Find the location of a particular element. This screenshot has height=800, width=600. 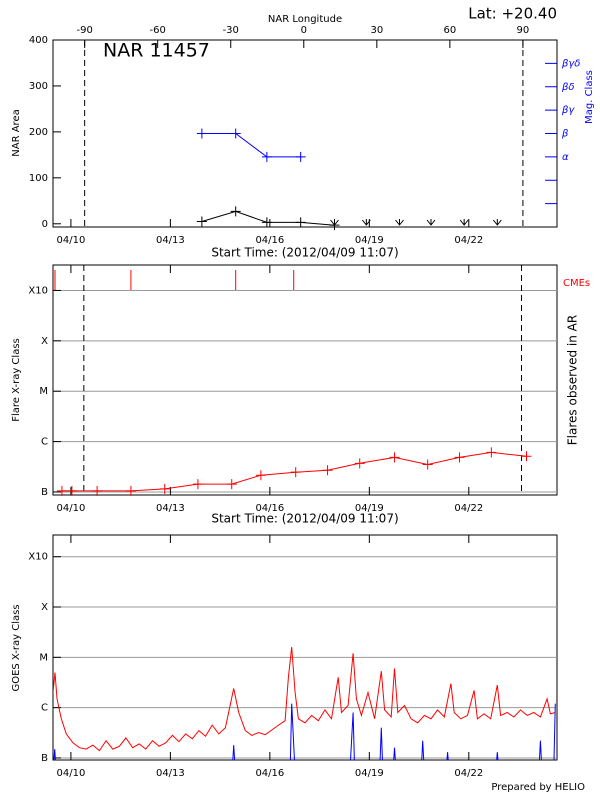

y2-tick-label: βγδ is located at coordinates (570, 63).